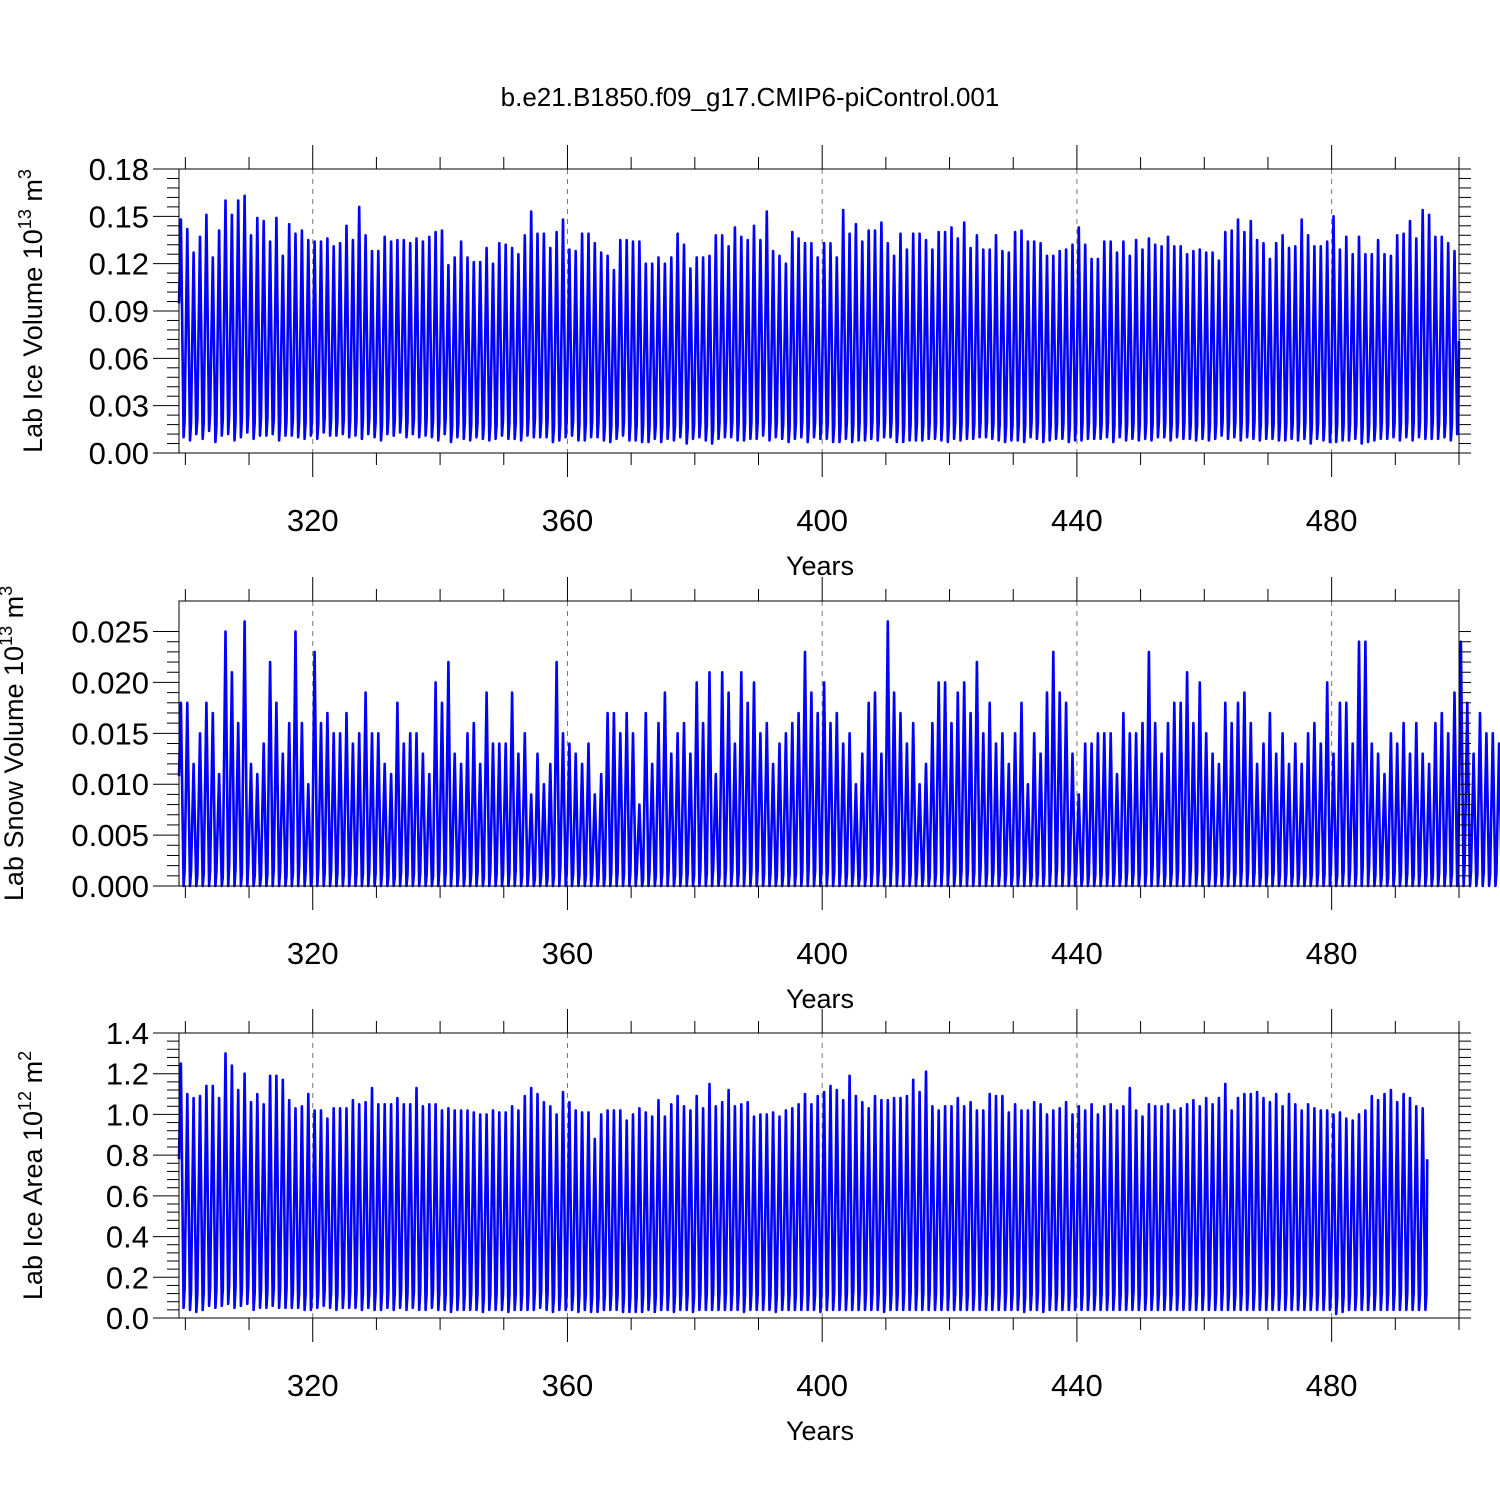 Image resolution: width=1500 pixels, height=1500 pixels. Describe the element at coordinates (31, 1175) in the screenshot. I see `y-axis-label: Lab Ice Area 1012 m2` at that location.